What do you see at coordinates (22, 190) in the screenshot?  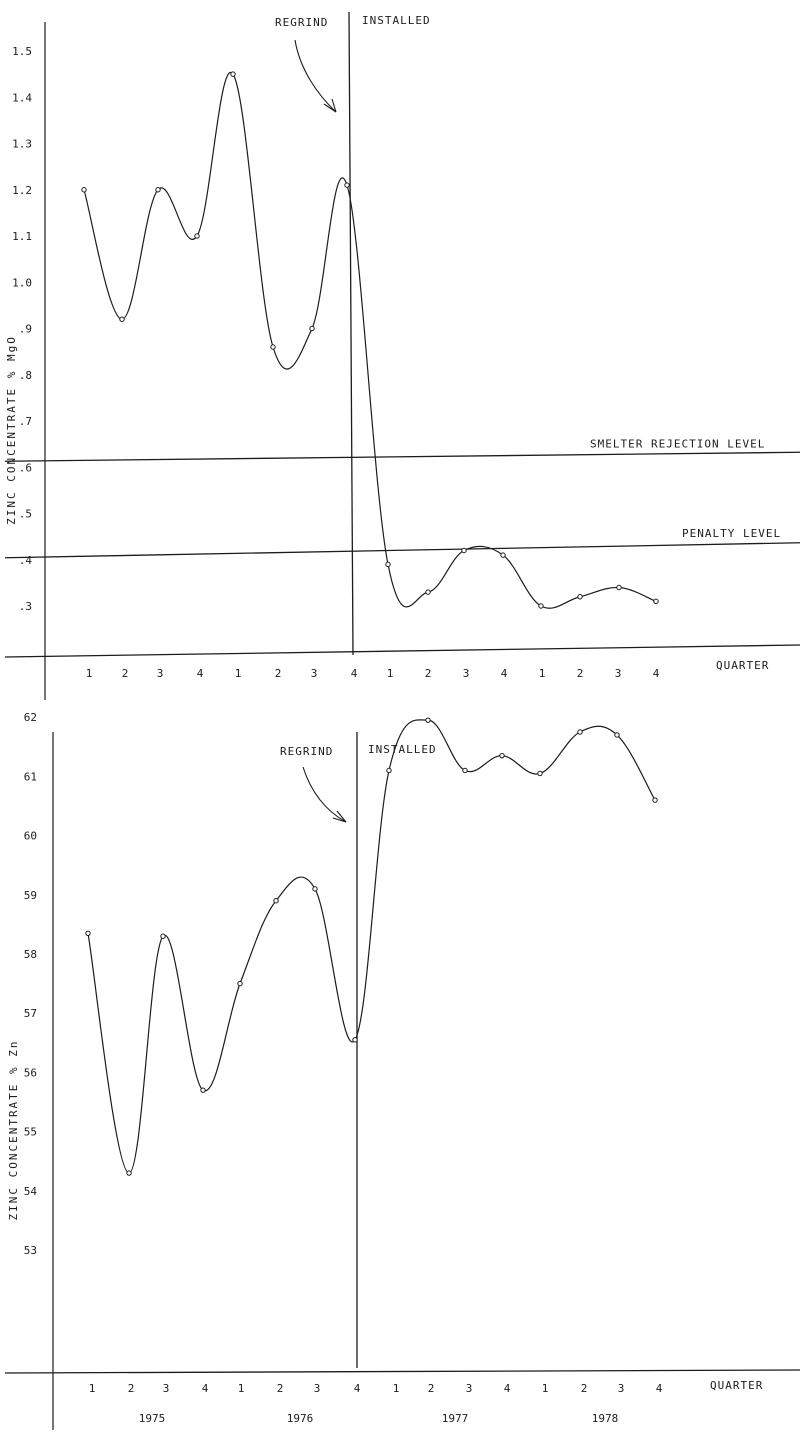 I see `mgo-y-tick-label: 1.2` at bounding box center [22, 190].